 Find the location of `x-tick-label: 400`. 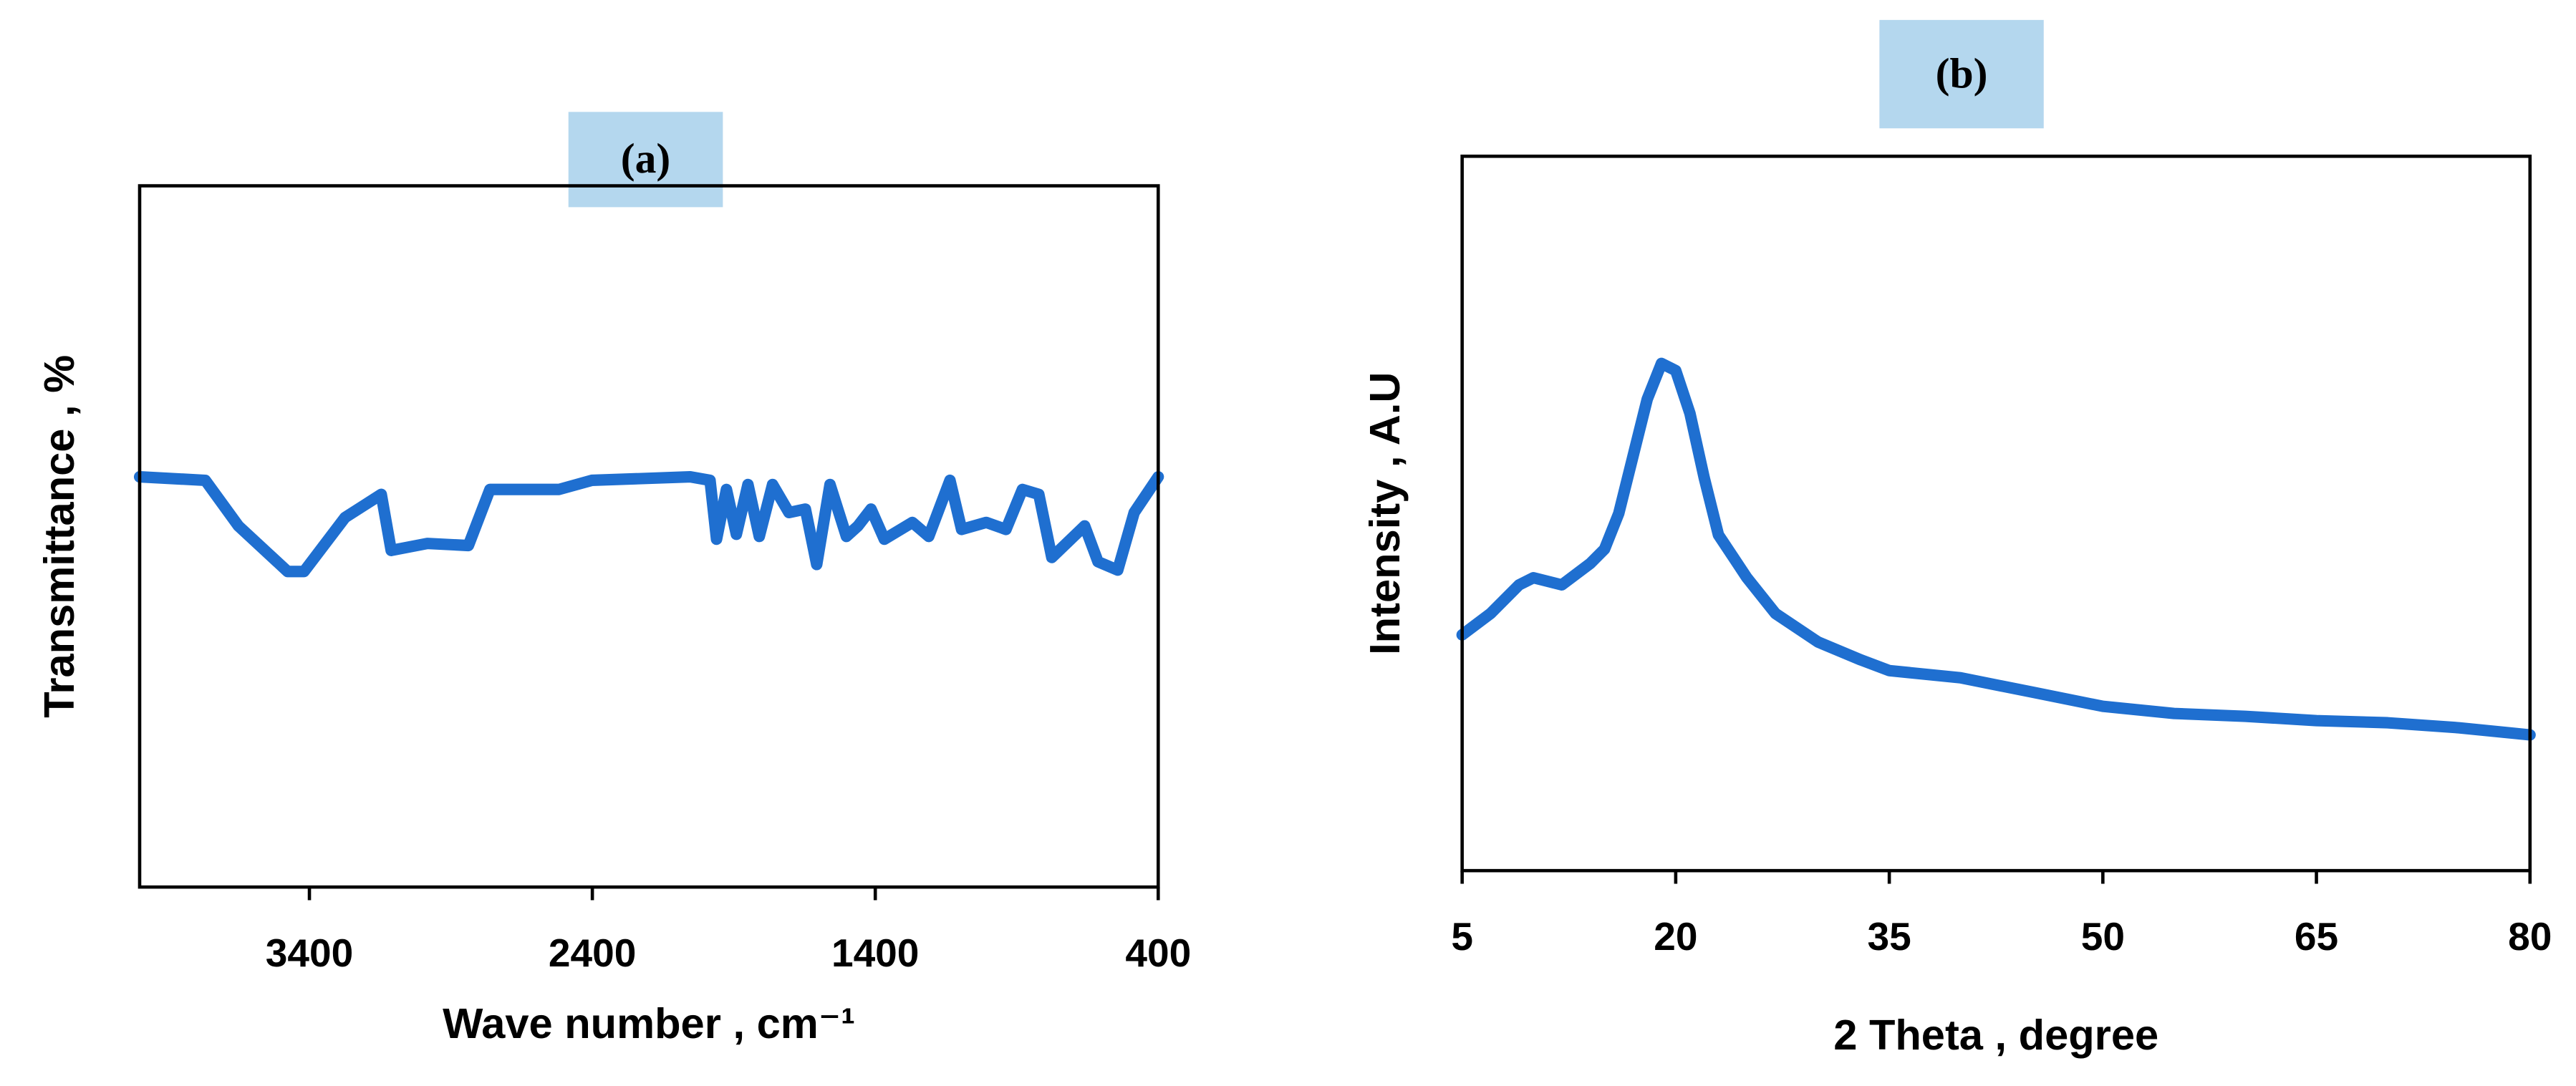

x-tick-label: 400 is located at coordinates (1158, 953).